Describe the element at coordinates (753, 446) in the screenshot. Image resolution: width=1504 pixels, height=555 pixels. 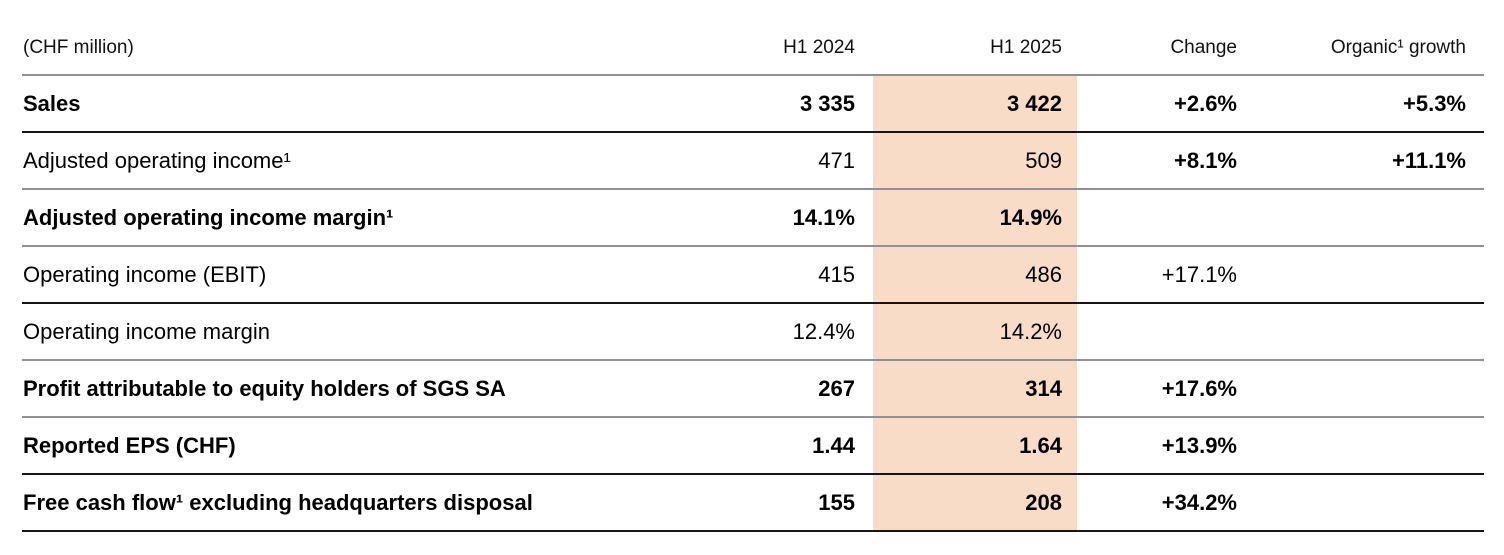
I see `table-row-reported-eps: Reported EPS (CHF) 1.44 1.64 +13.9%` at that location.